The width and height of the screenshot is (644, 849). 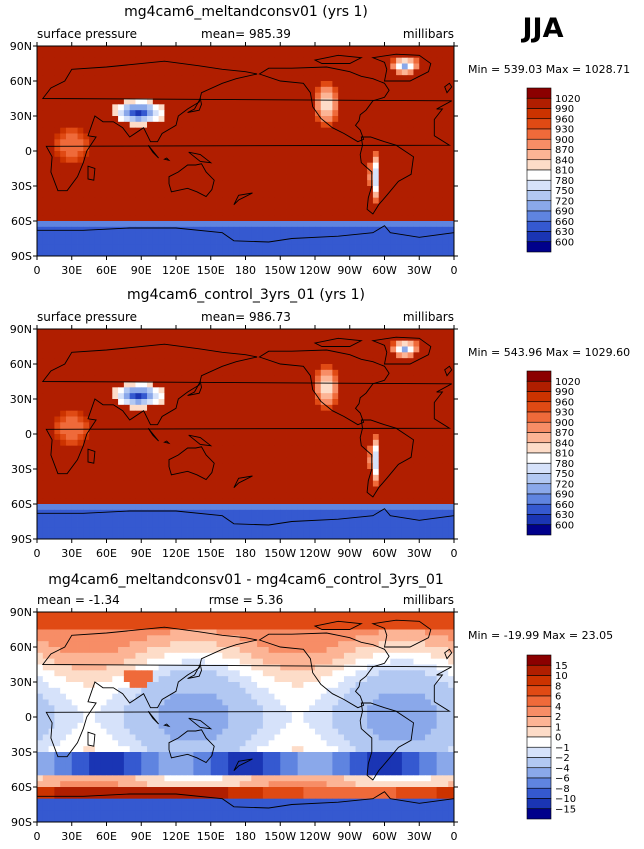 I want to click on colorbar-box, so click(x=539, y=165).